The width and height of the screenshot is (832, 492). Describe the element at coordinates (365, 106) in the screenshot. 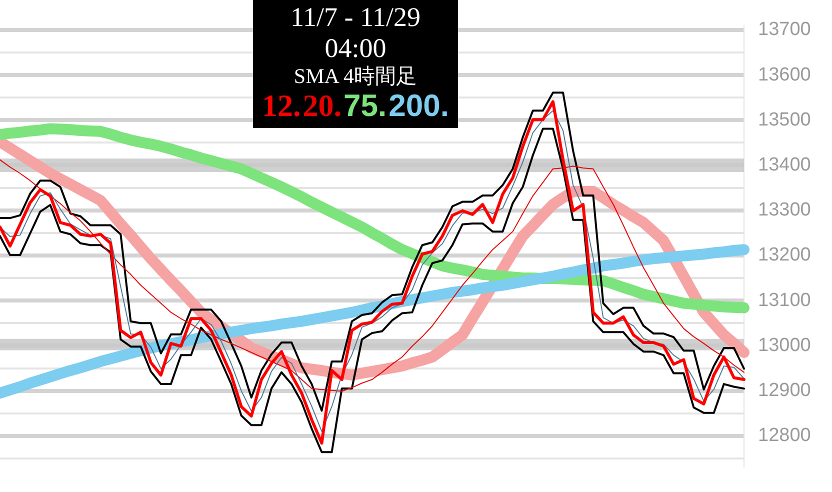

I see `text: 75.` at that location.